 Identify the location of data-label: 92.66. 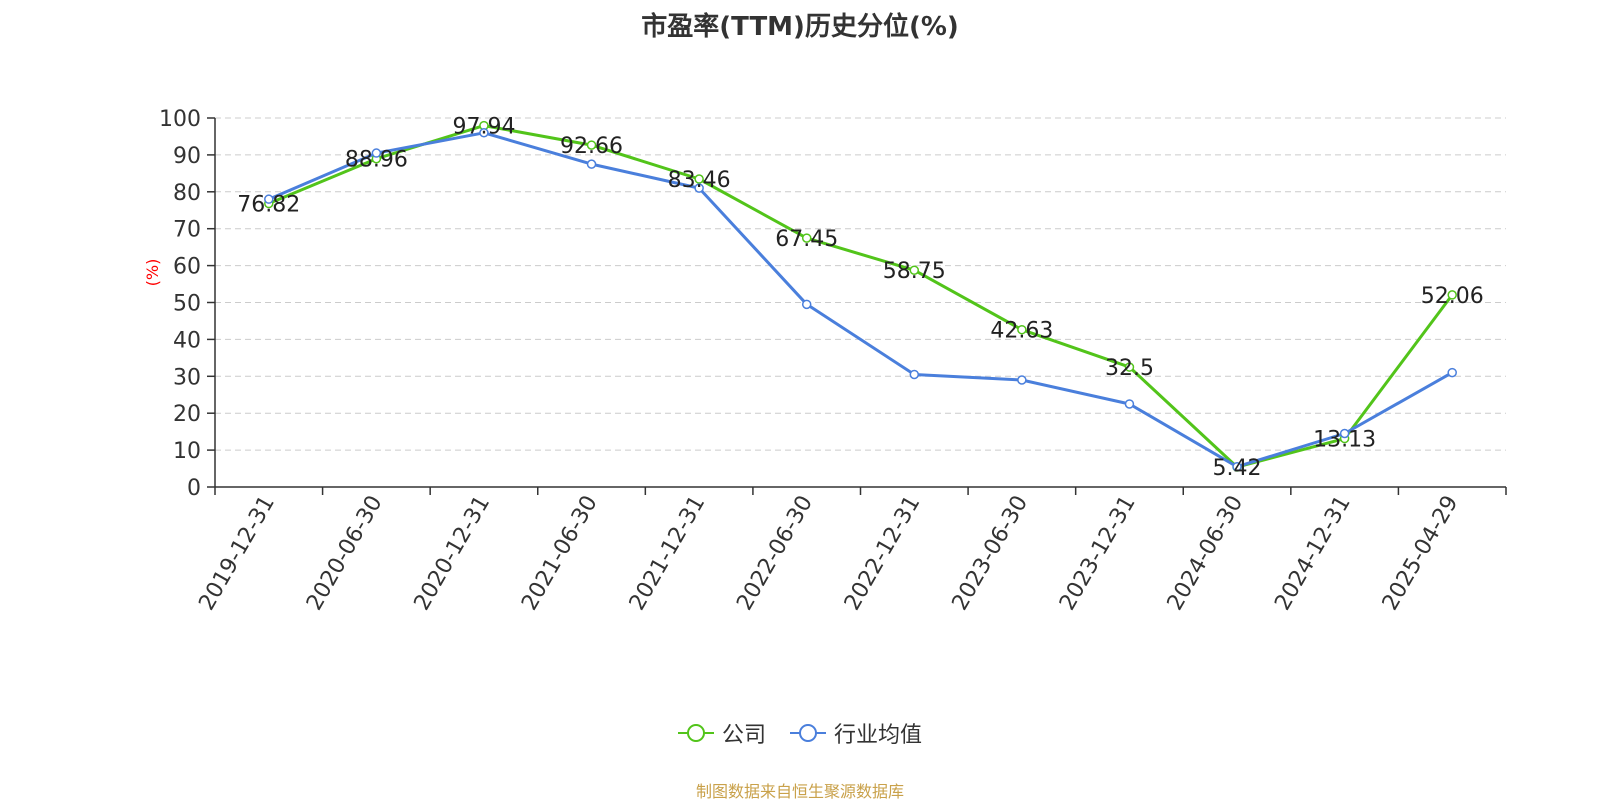
(591, 146).